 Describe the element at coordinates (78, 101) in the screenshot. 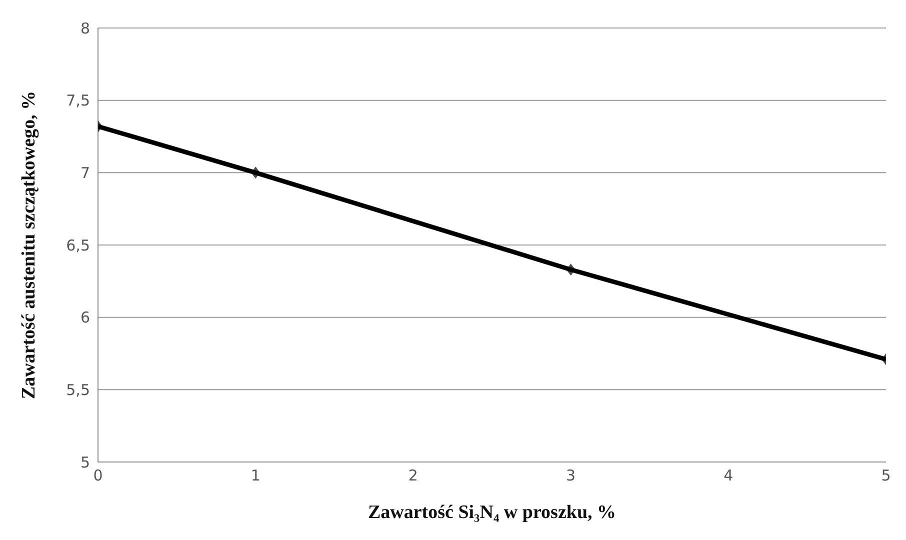

I see `y-tick-label: 7,5` at that location.